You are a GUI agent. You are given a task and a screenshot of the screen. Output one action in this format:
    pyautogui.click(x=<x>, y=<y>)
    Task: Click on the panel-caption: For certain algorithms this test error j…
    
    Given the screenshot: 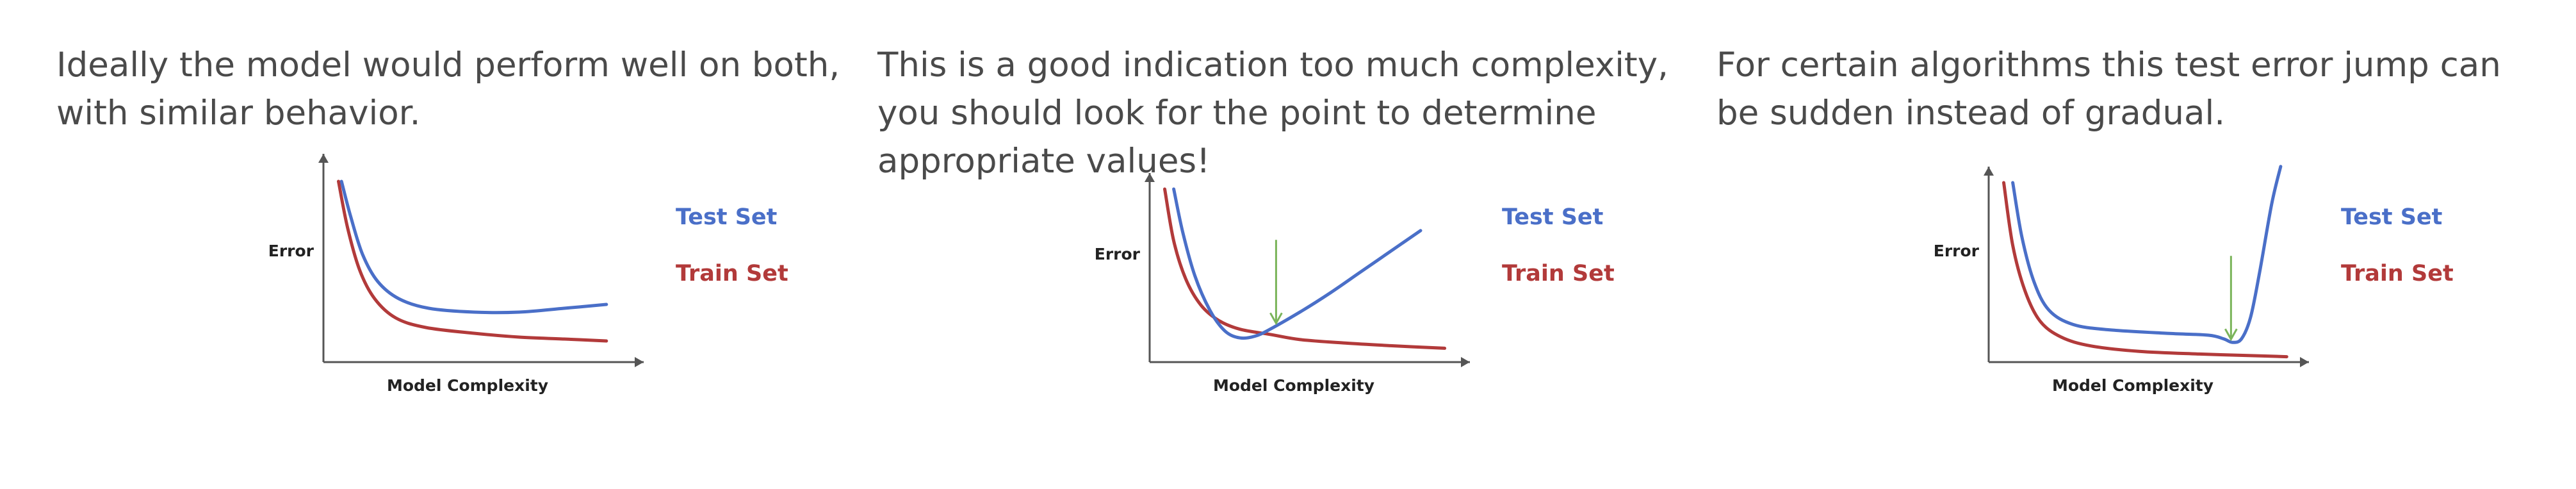 What is the action you would take?
    pyautogui.click(x=2108, y=89)
    